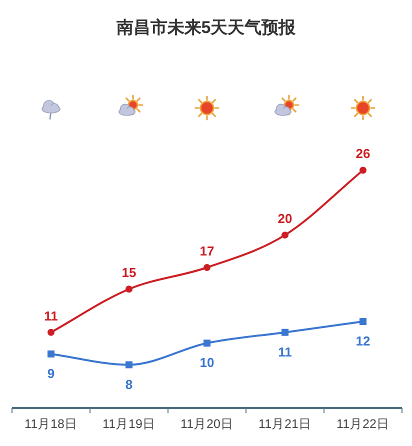 Image resolution: width=412 pixels, height=446 pixels. What do you see at coordinates (285, 424) in the screenshot?
I see `x-tick-label: 11月21日` at bounding box center [285, 424].